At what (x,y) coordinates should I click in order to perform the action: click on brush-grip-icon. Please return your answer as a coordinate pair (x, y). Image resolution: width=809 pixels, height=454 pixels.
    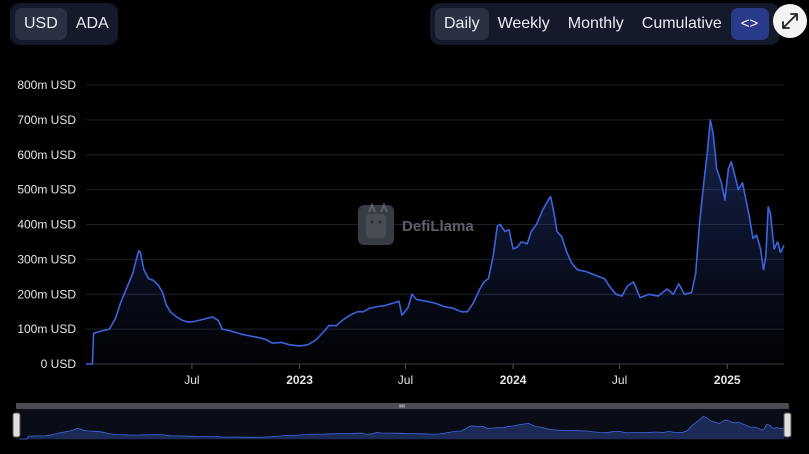
    Looking at the image, I should click on (402, 406).